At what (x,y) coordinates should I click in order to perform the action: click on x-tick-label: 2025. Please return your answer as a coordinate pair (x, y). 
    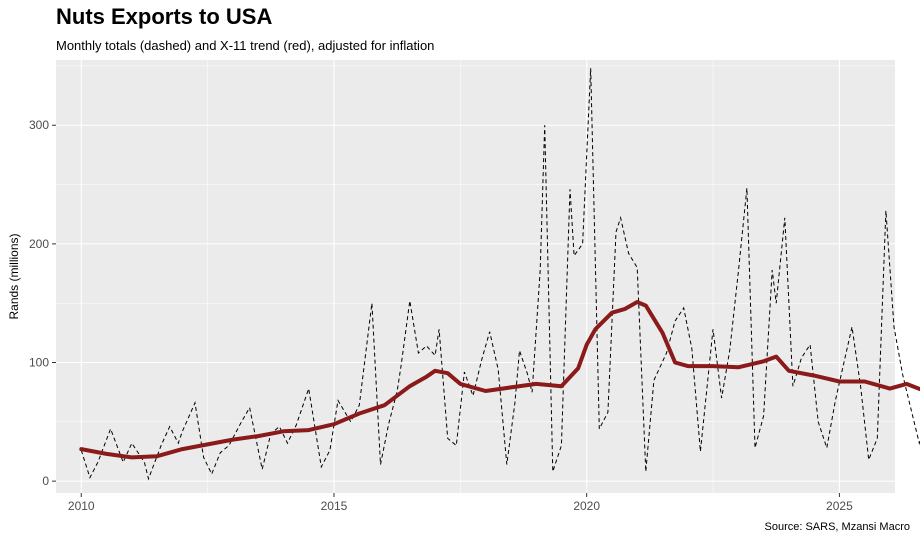
    Looking at the image, I should click on (839, 506).